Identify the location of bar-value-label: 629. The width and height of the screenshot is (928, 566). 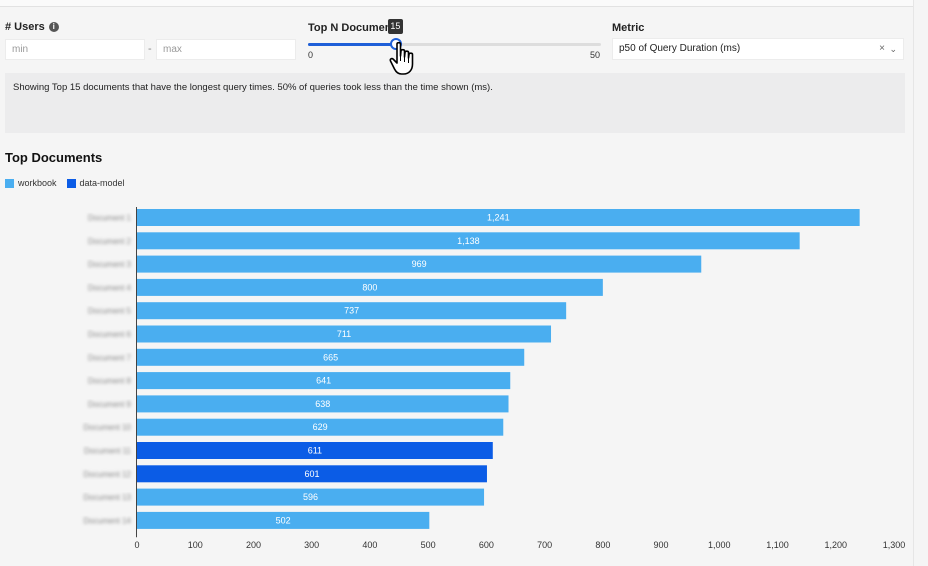
(320, 427).